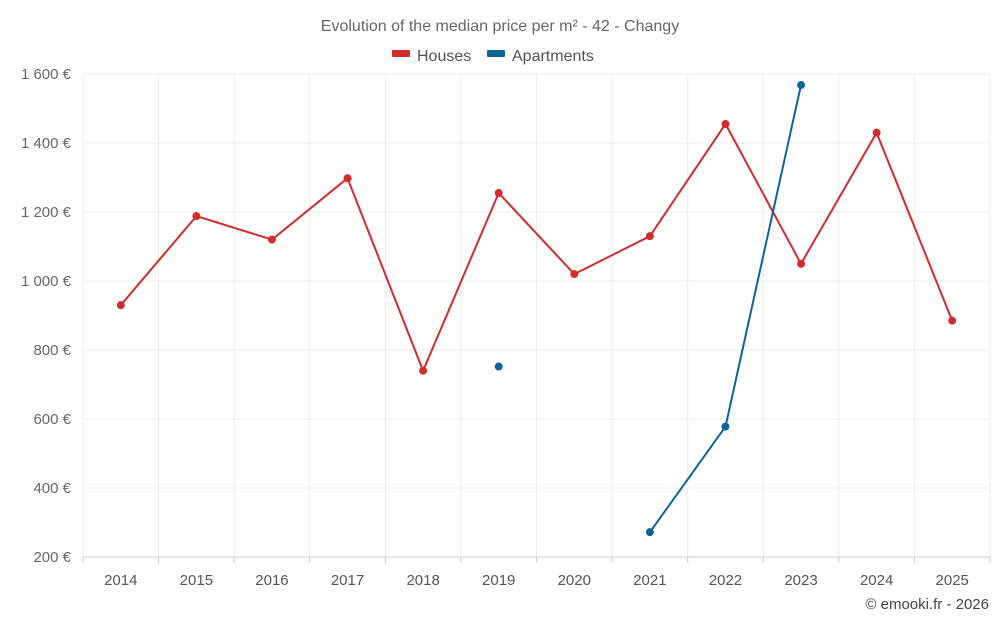  Describe the element at coordinates (46, 143) in the screenshot. I see `y-tick-label: 1 400 €` at that location.